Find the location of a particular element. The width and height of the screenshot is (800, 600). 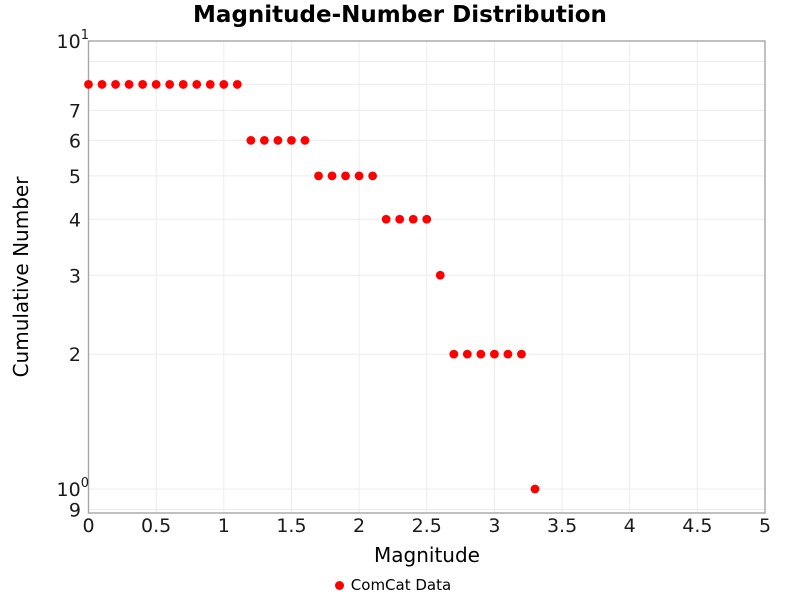

x-tick-label: 4.5 is located at coordinates (697, 526).